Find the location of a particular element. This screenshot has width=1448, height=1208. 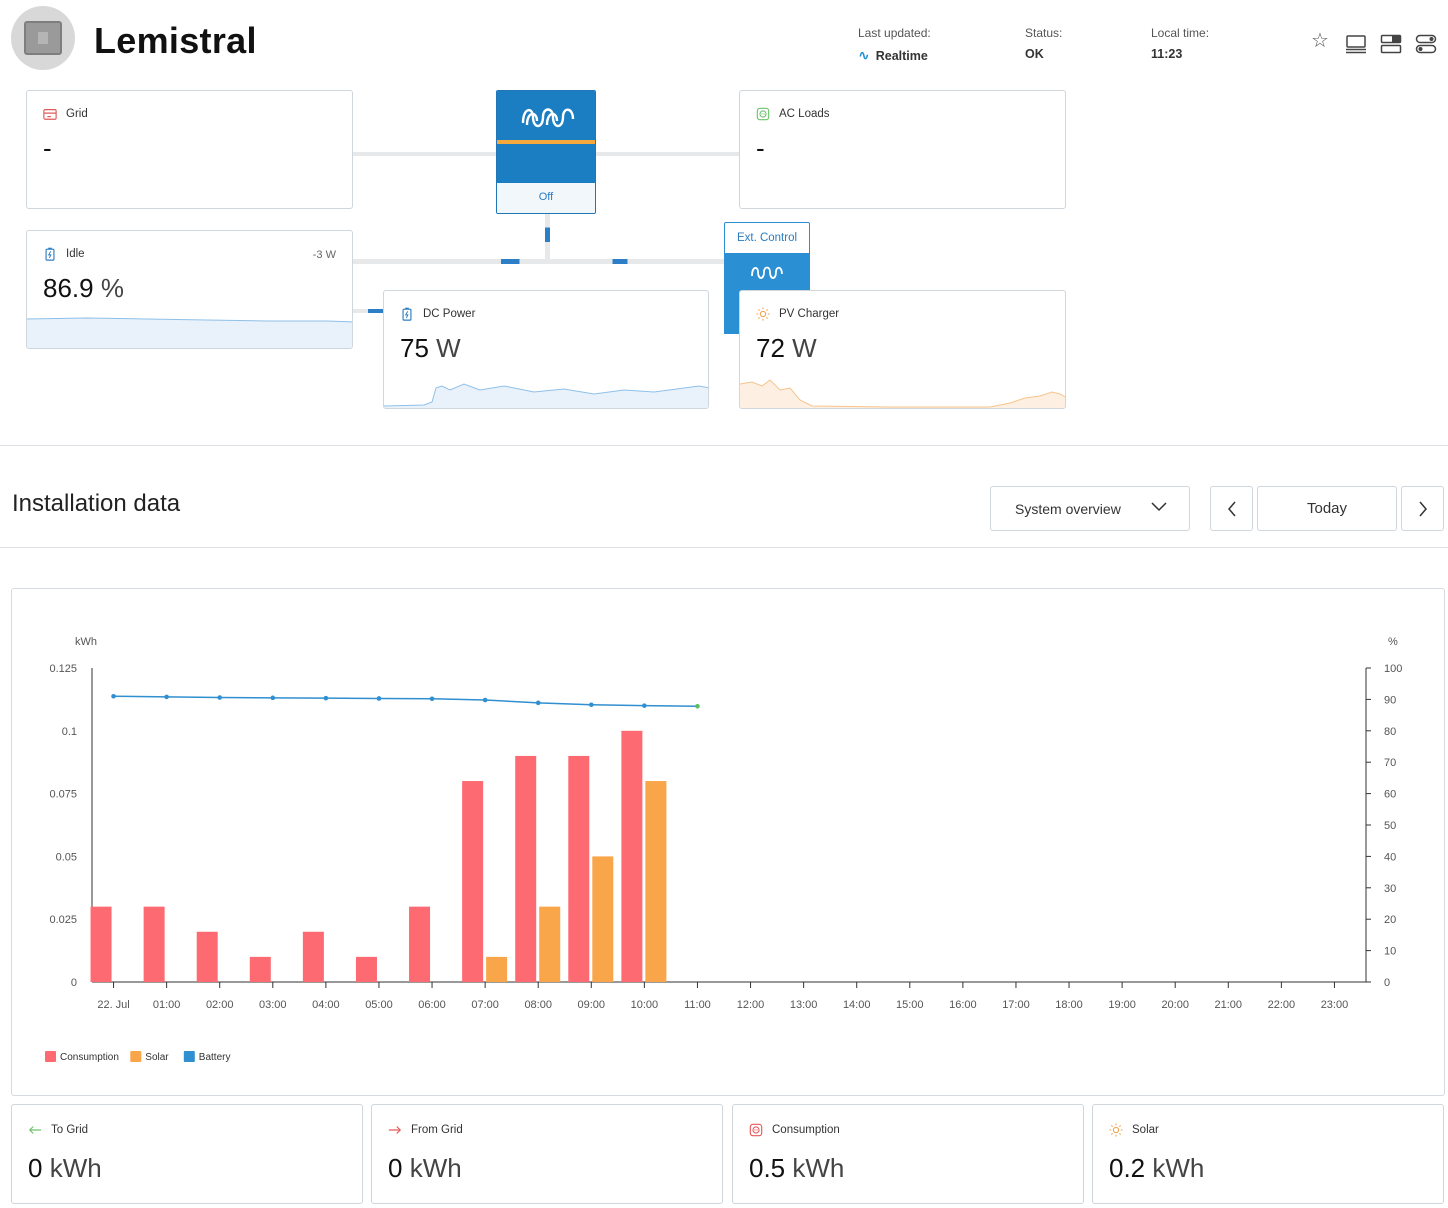

dc-power-sparkline is located at coordinates (546, 395).